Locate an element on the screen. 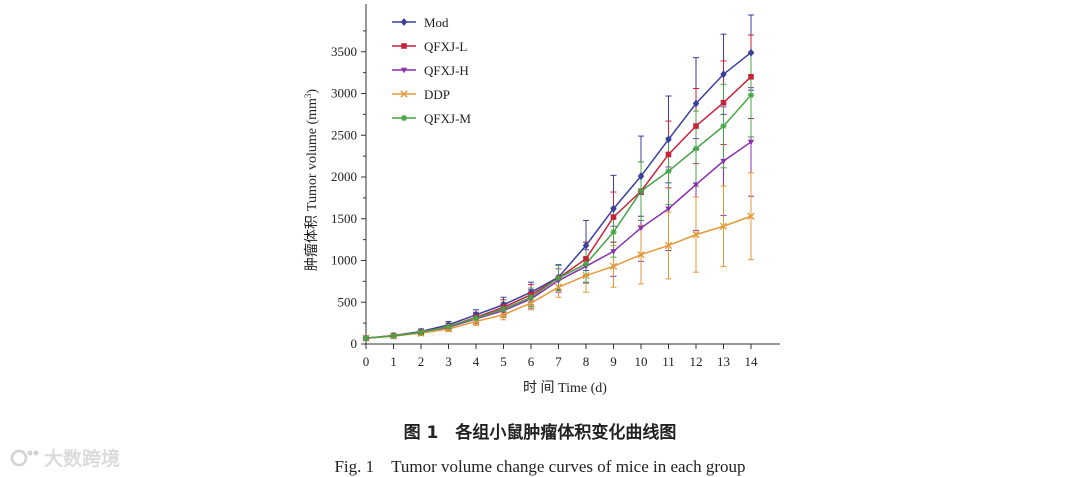 Image resolution: width=1080 pixels, height=477 pixels. x-tick-label: 10 is located at coordinates (641, 361).